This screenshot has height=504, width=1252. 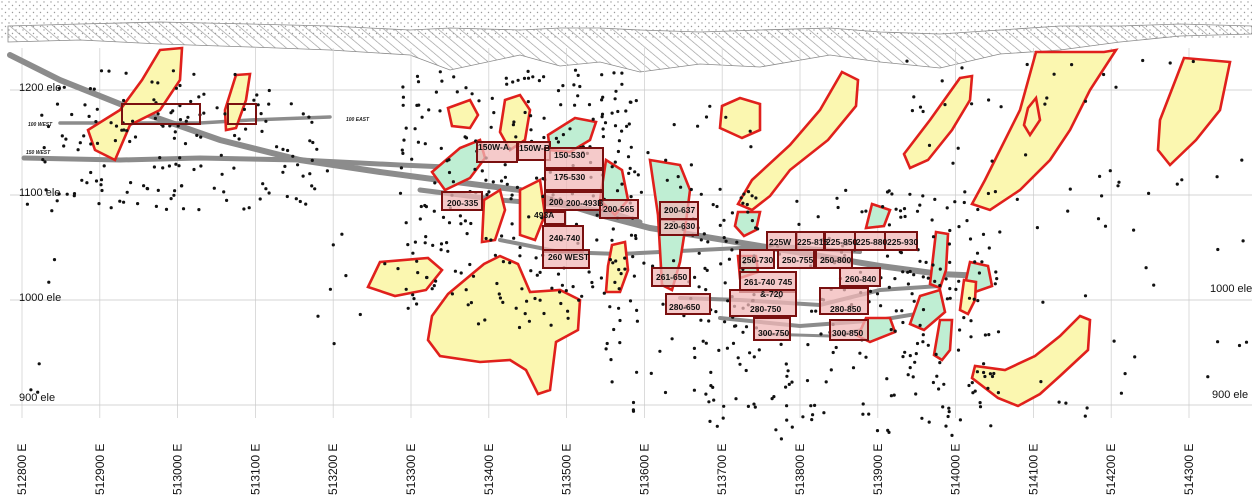 What do you see at coordinates (679, 226) in the screenshot?
I see `stope-label: 220-630` at bounding box center [679, 226].